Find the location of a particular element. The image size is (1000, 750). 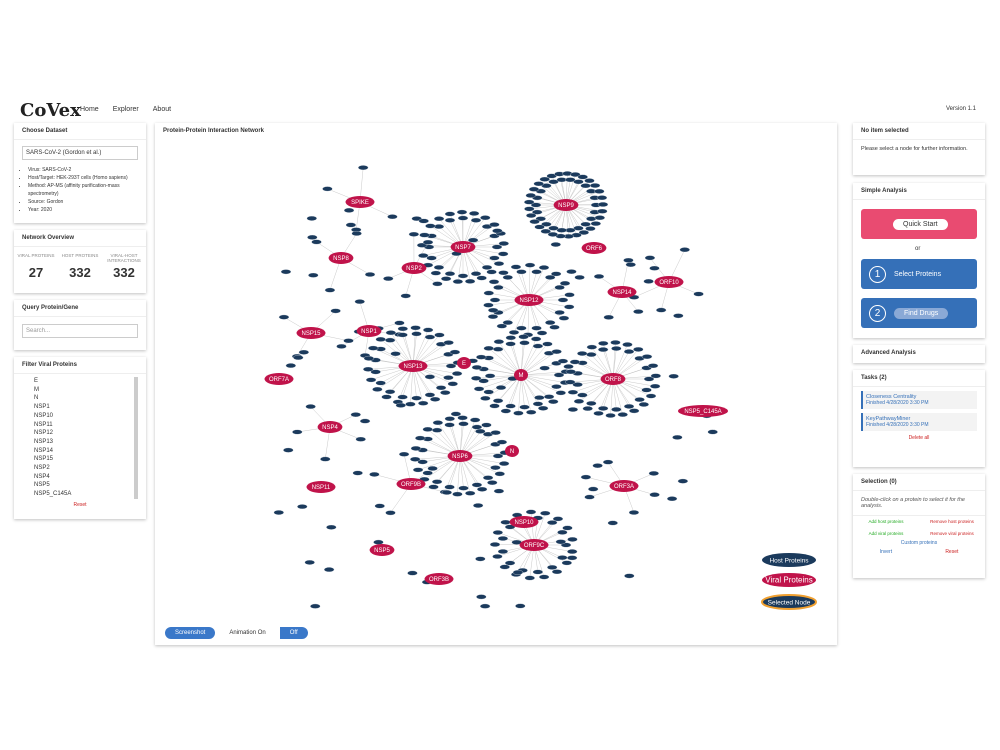

custom: Custom proteins is located at coordinates (919, 543).